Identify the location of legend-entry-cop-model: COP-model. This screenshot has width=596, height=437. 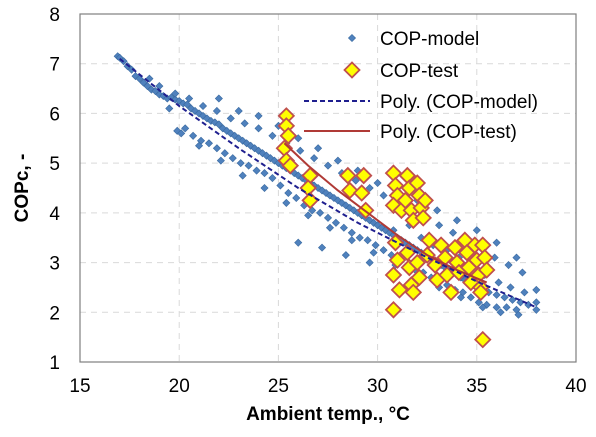
(413, 39).